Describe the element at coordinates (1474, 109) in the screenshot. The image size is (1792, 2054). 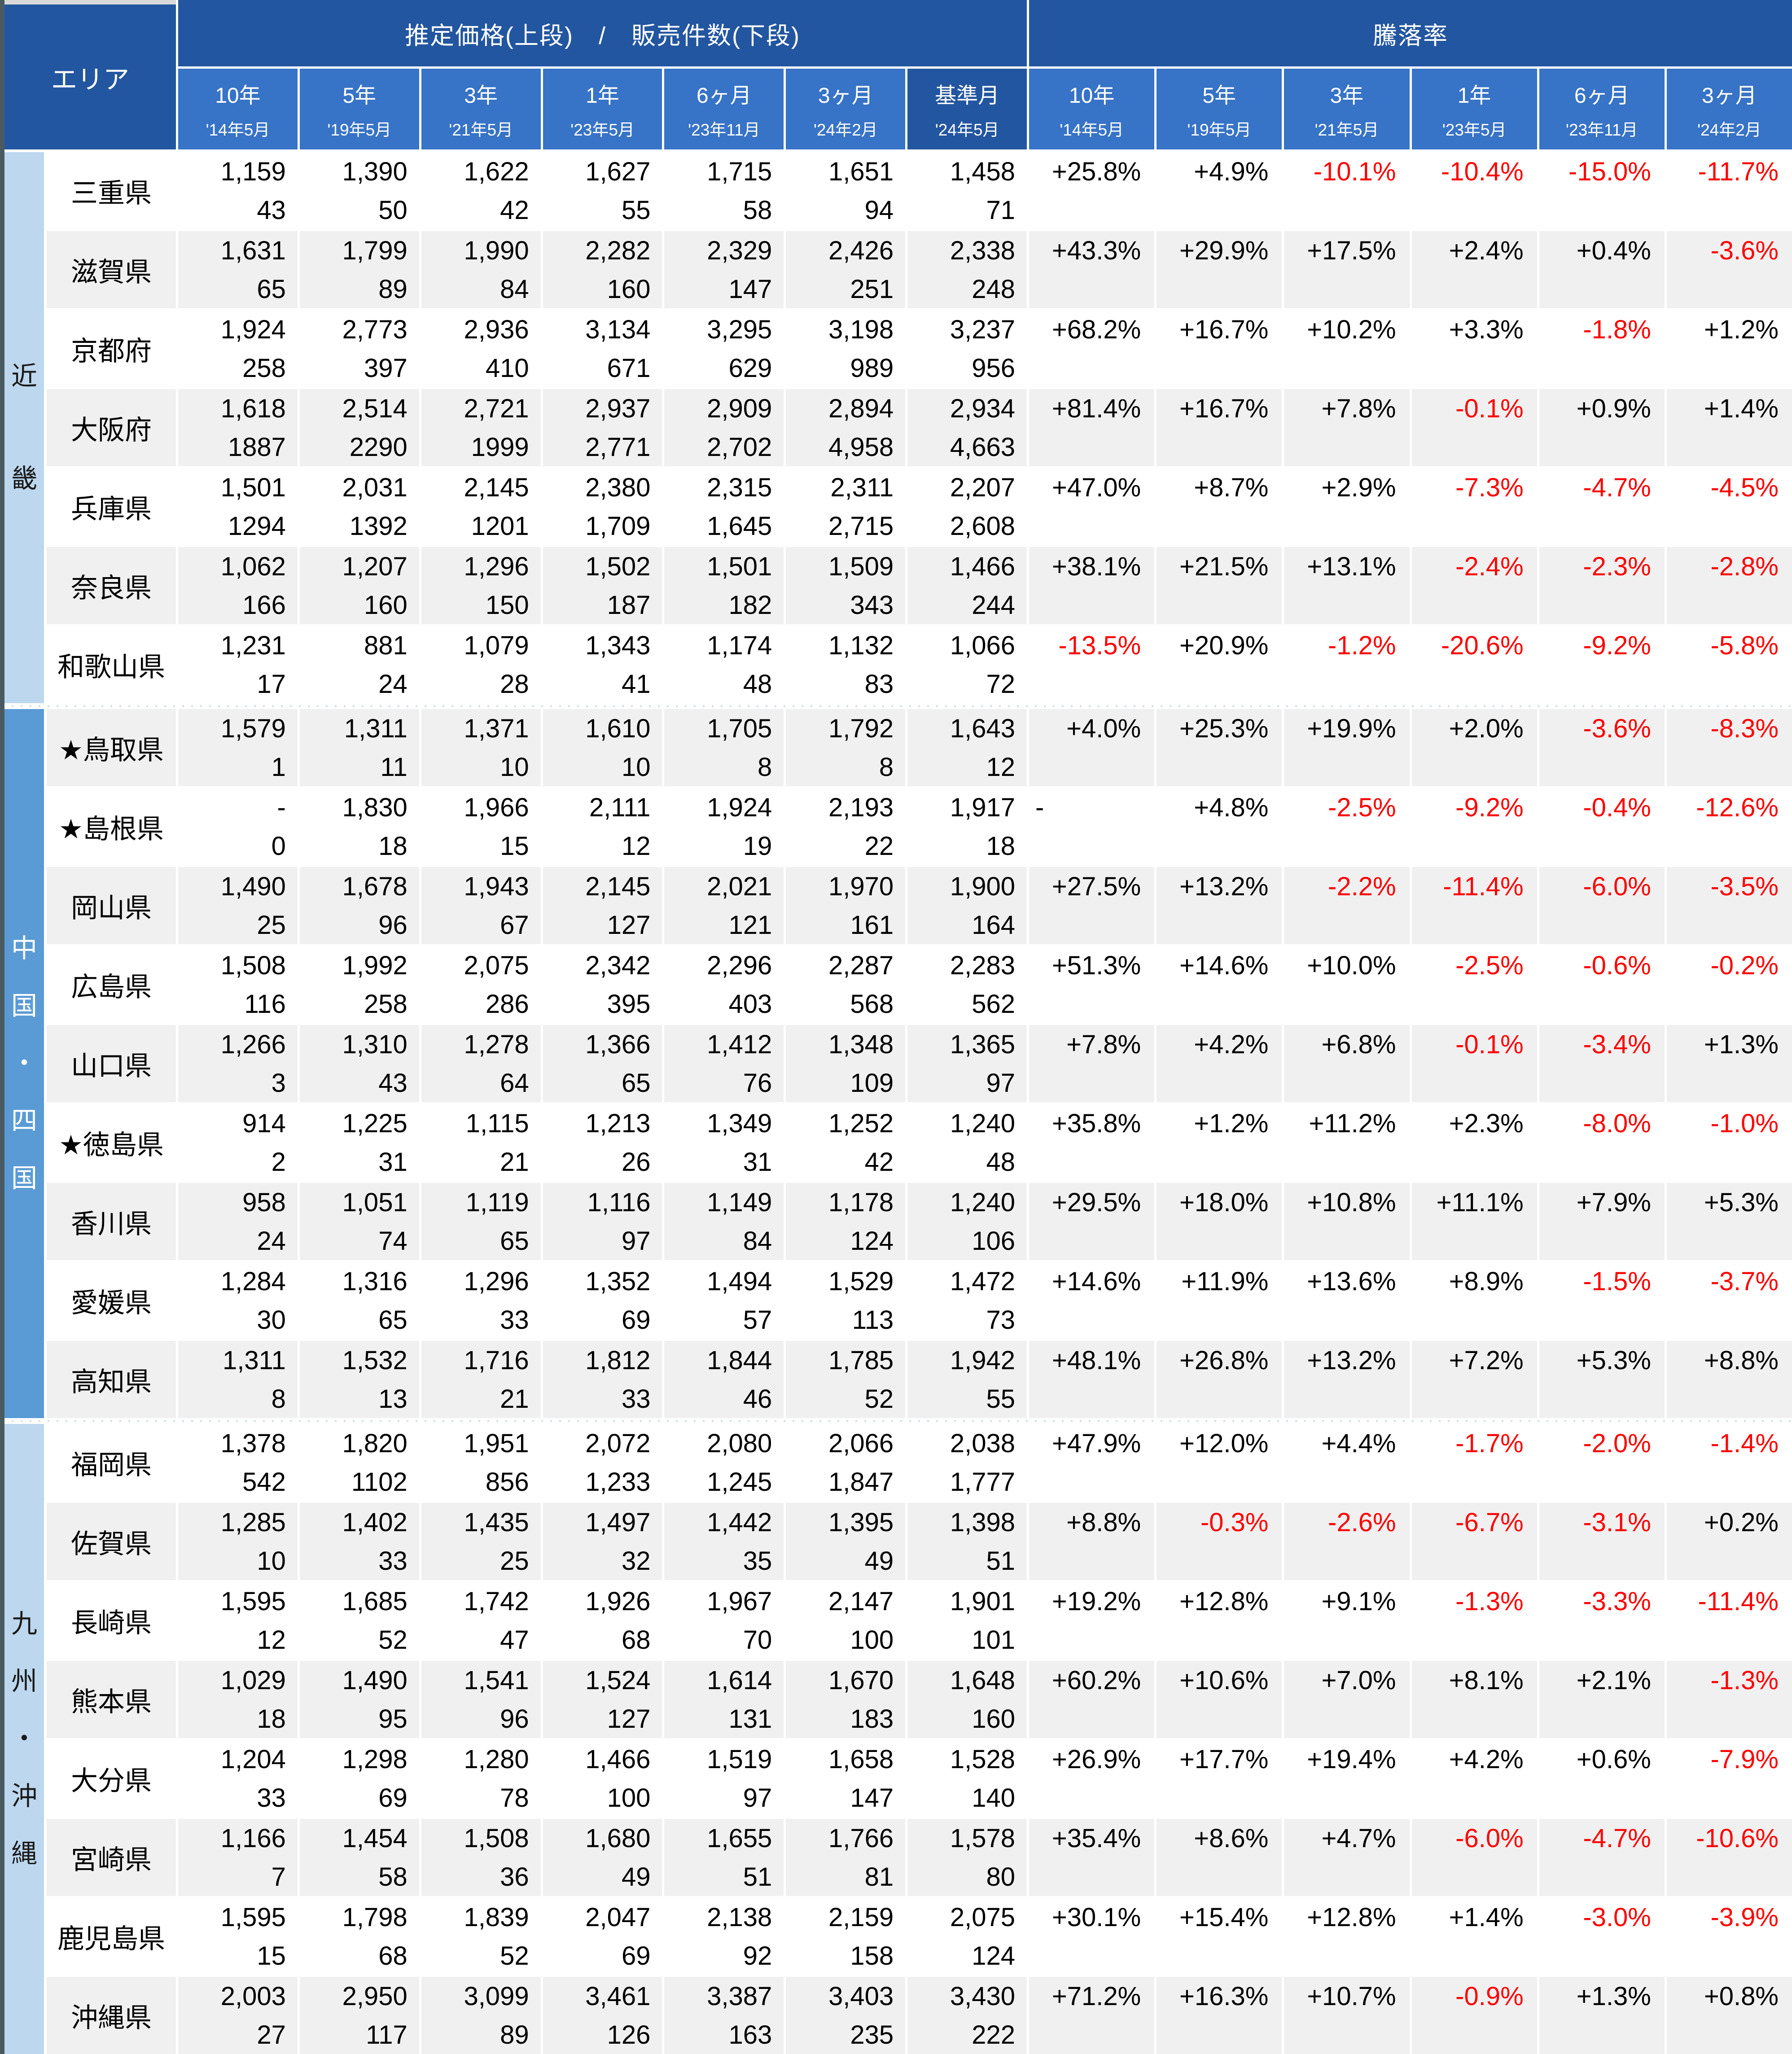
I see `period-header-cell: 1年 '23年5月` at that location.